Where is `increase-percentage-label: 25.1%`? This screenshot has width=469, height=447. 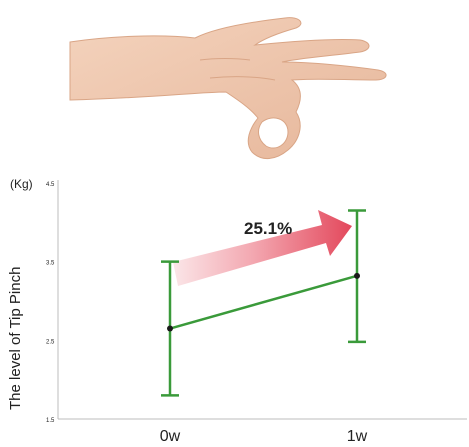 increase-percentage-label: 25.1% is located at coordinates (268, 228).